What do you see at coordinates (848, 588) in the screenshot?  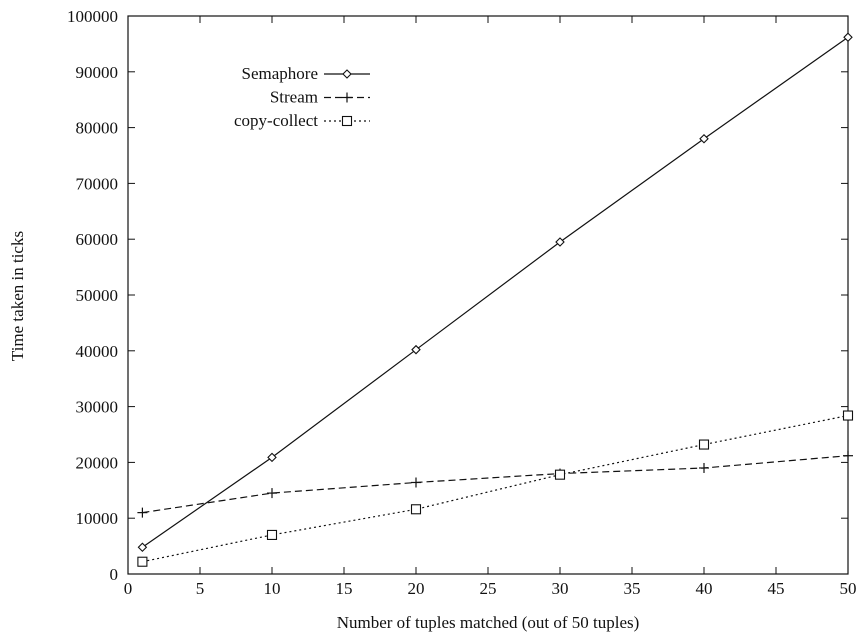 I see `x-tick-label: 50` at bounding box center [848, 588].